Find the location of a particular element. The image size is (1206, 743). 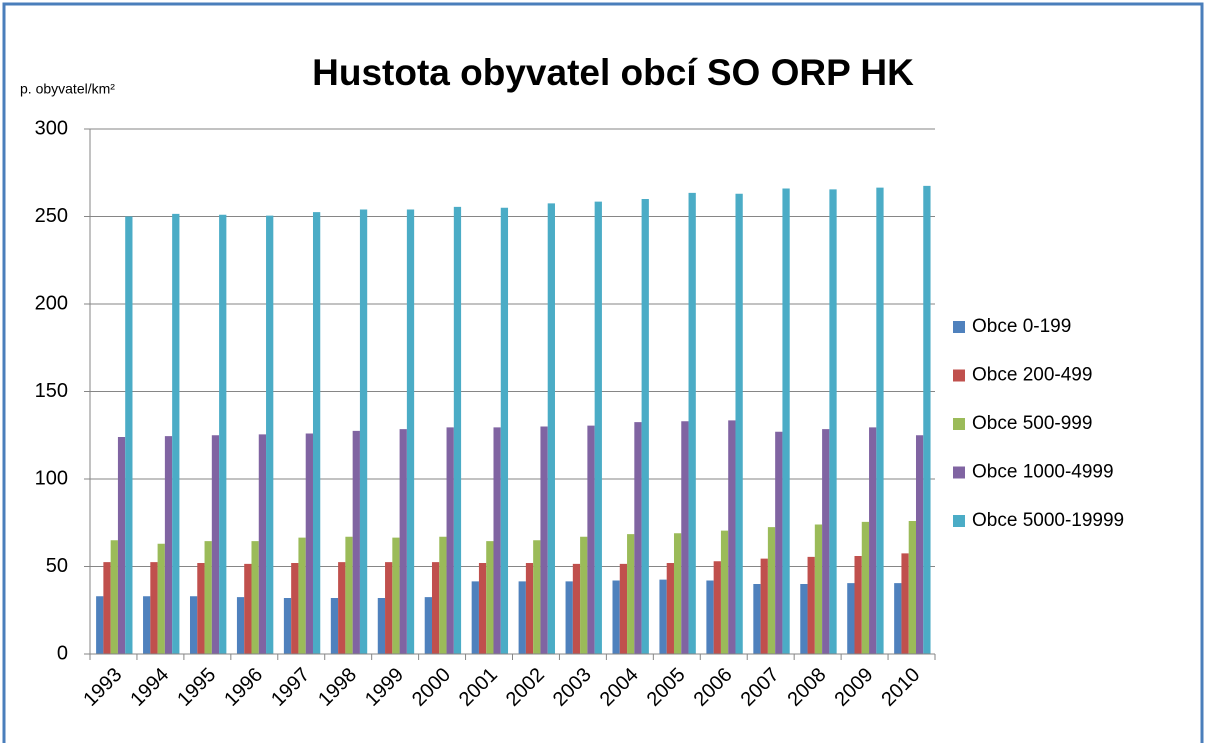

legend-label: Obce 200-499 is located at coordinates (1032, 375).